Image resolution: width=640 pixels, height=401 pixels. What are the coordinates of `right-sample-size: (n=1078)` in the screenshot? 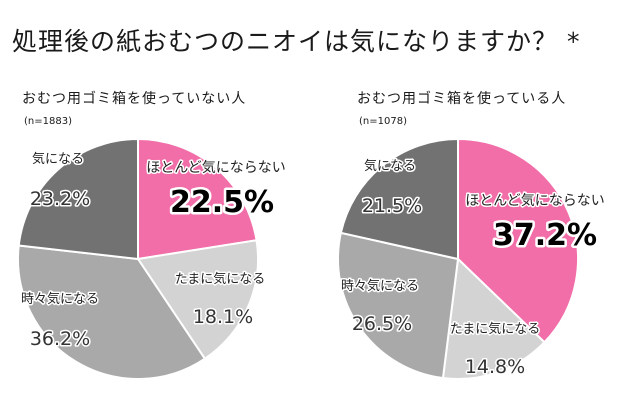 It's located at (383, 121).